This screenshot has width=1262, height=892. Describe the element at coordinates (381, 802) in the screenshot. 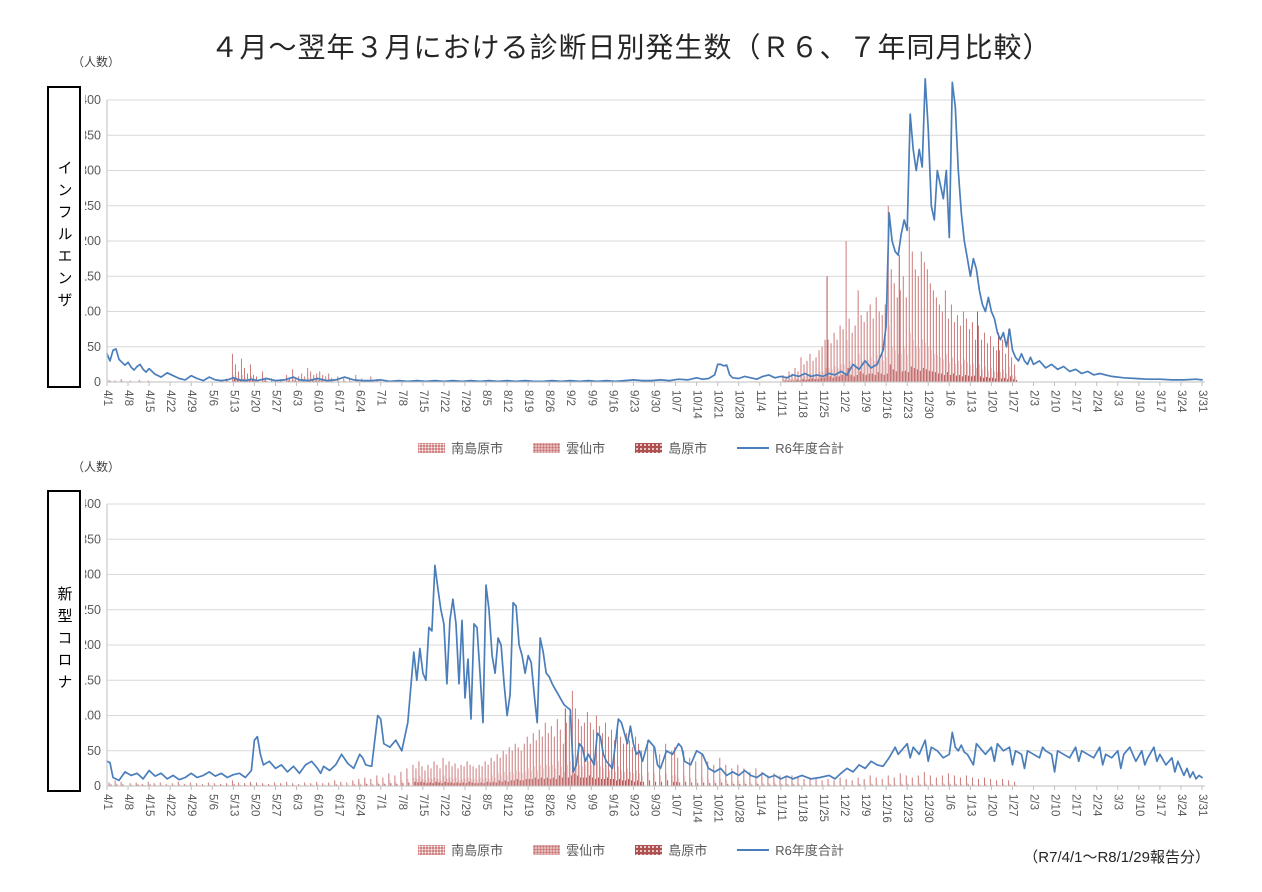

I see `svg-text: 7/1` at that location.